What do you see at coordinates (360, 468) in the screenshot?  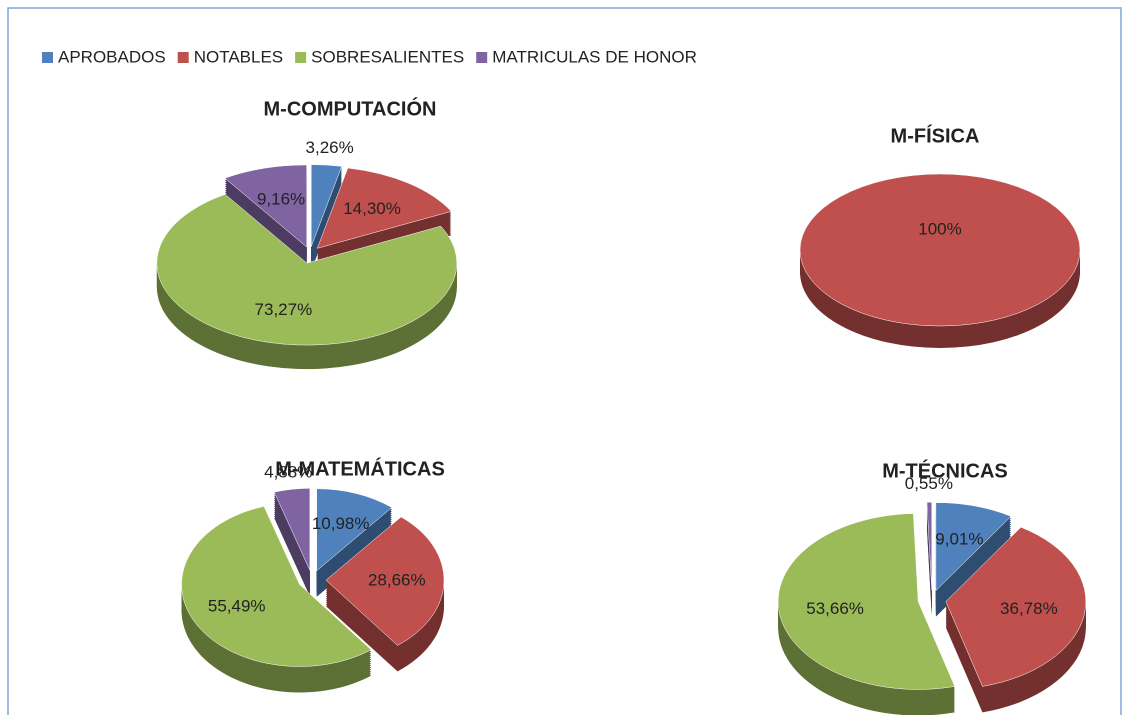 I see `chart-title: M-MATEMÁTICAS` at bounding box center [360, 468].